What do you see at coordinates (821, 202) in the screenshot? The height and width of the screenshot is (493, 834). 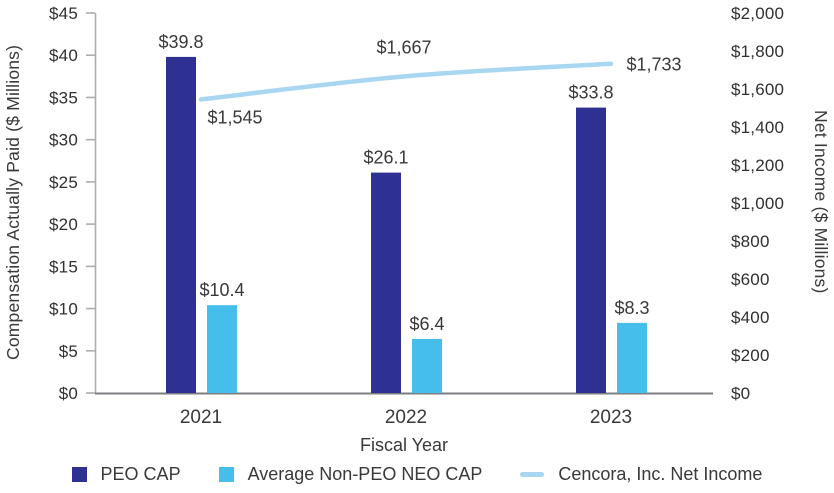 I see `right-axis-title: Net Income ($ Millions)` at bounding box center [821, 202].